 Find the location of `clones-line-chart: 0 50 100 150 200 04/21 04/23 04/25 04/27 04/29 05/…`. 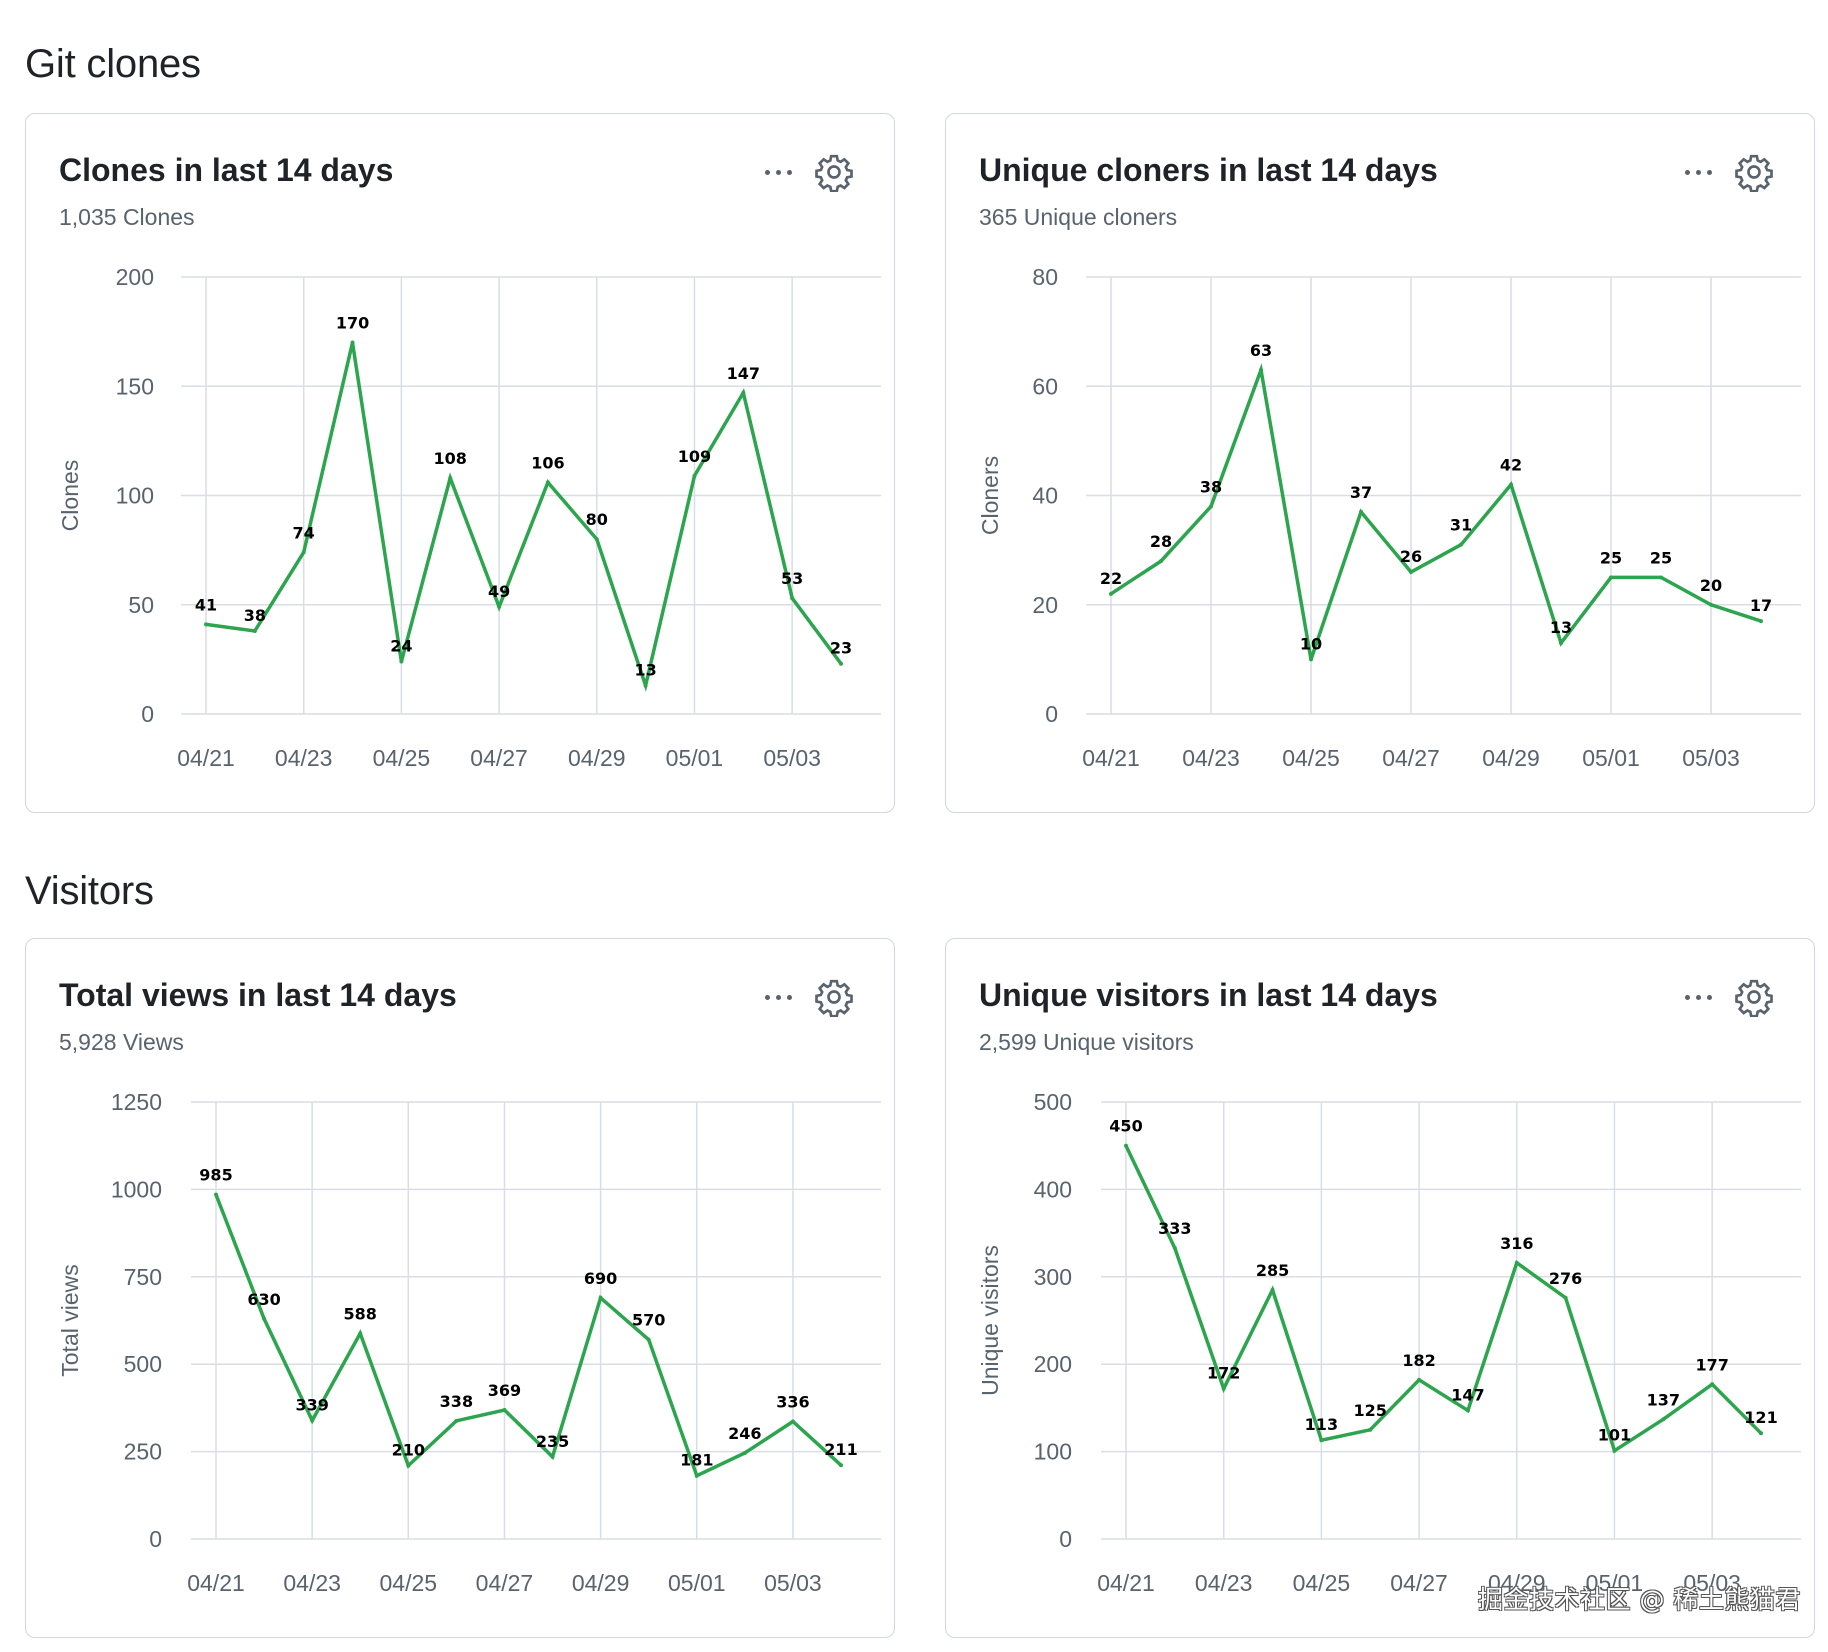

clones-line-chart: 0 50 100 150 200 04/21 04/23 04/25 04/27 04/29 05/… is located at coordinates (469, 517).